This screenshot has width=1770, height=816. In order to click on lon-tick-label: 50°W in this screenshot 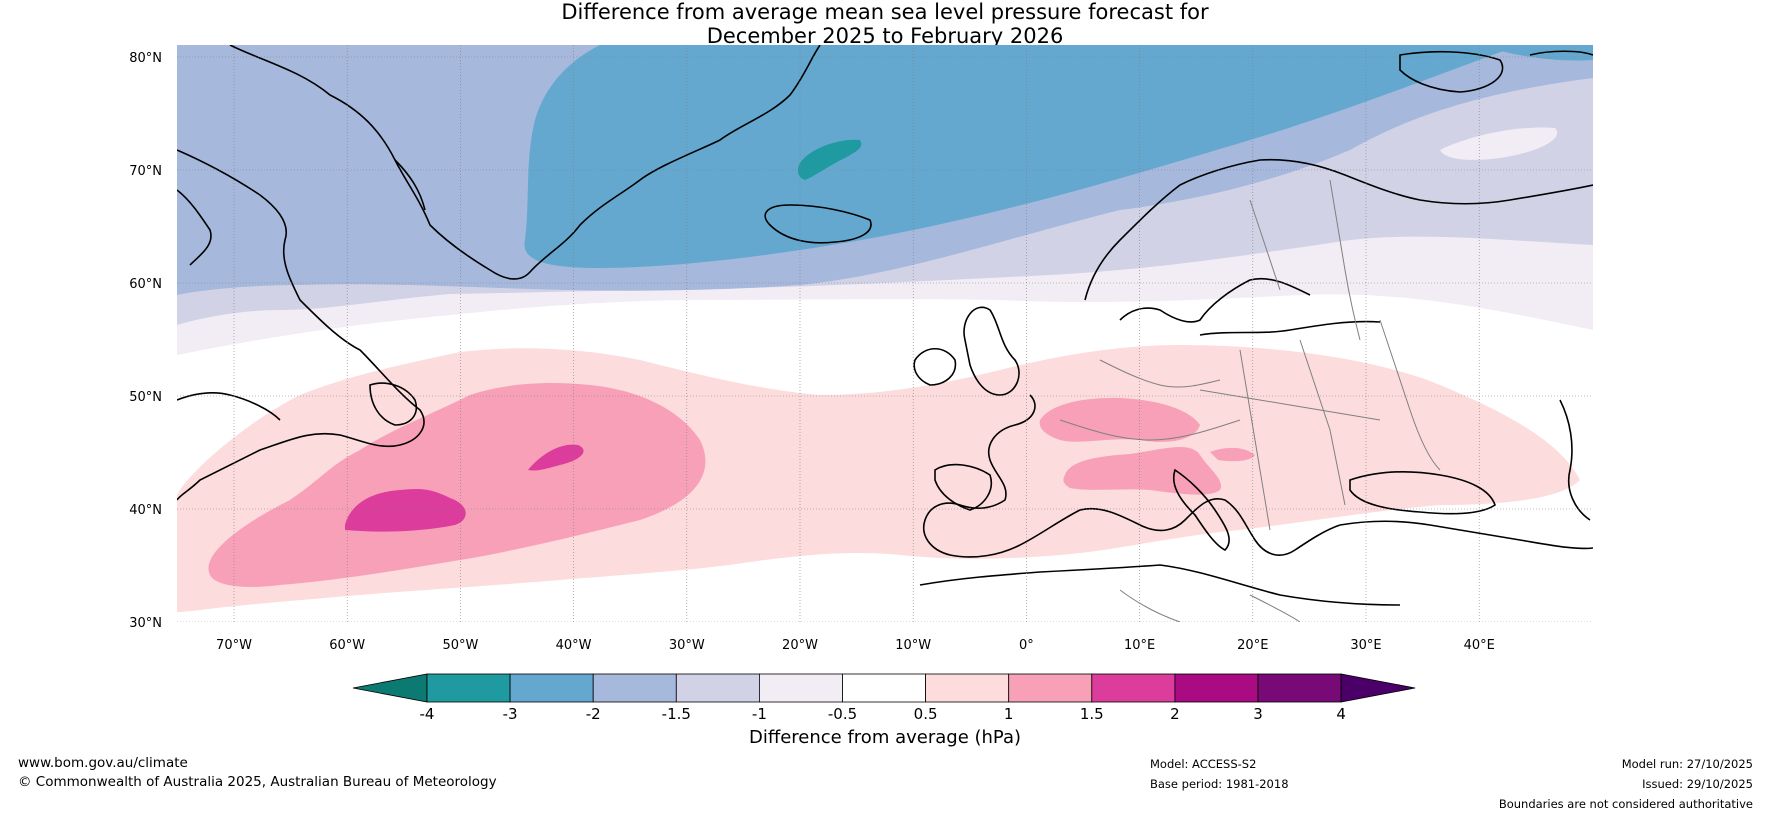, I will do `click(460, 645)`.